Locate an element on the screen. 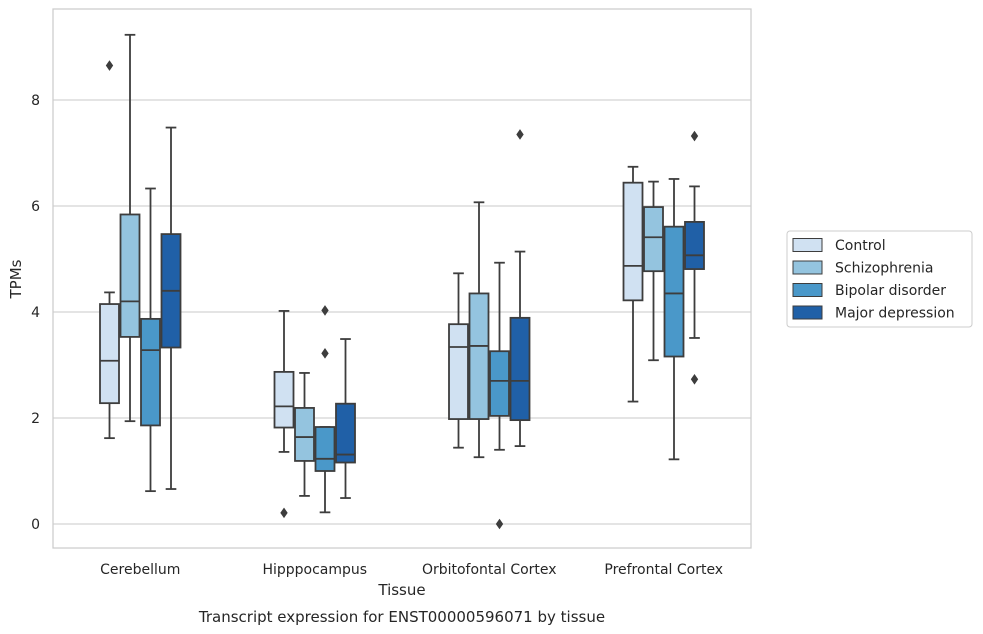  y-tick-2: 2 is located at coordinates (35, 419).